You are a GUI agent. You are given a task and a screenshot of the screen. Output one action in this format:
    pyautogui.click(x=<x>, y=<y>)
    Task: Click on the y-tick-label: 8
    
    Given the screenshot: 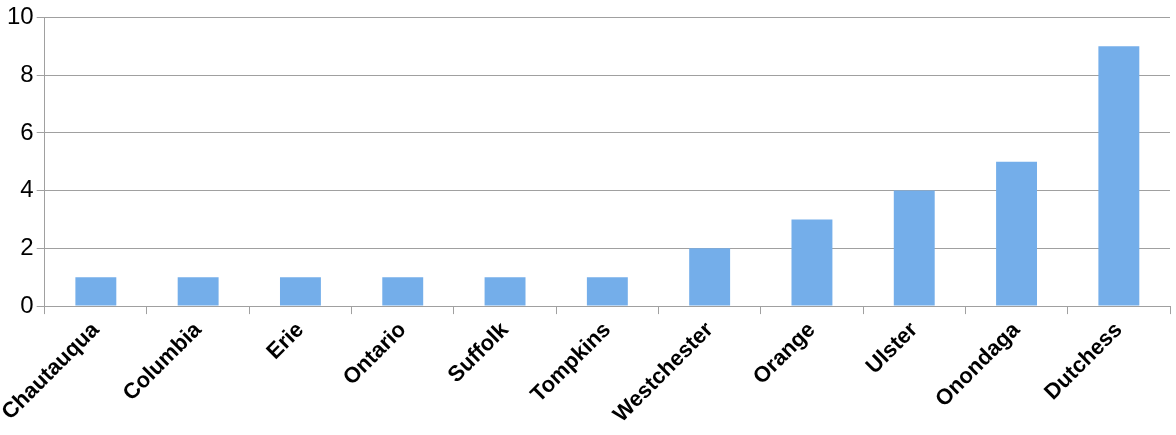 What is the action you would take?
    pyautogui.click(x=27, y=73)
    